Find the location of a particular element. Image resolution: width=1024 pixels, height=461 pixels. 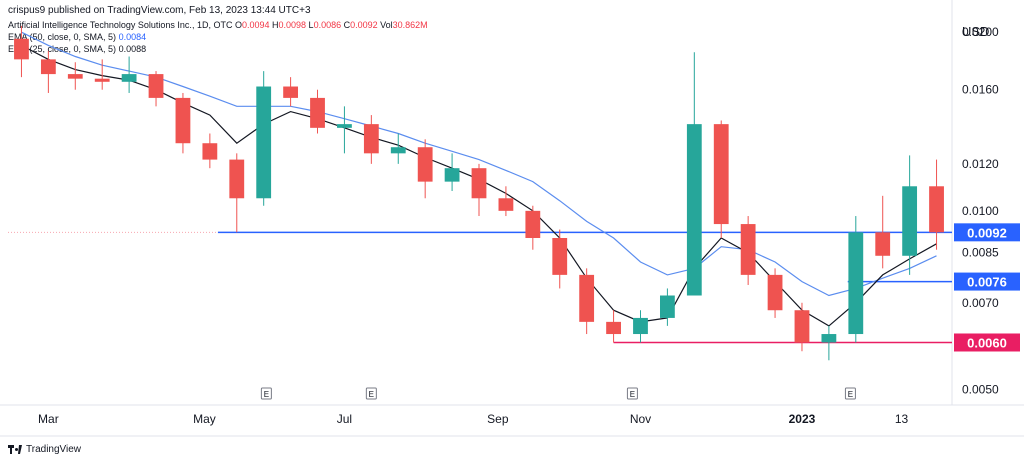

price-badge-label: 0.0092 is located at coordinates (987, 232).